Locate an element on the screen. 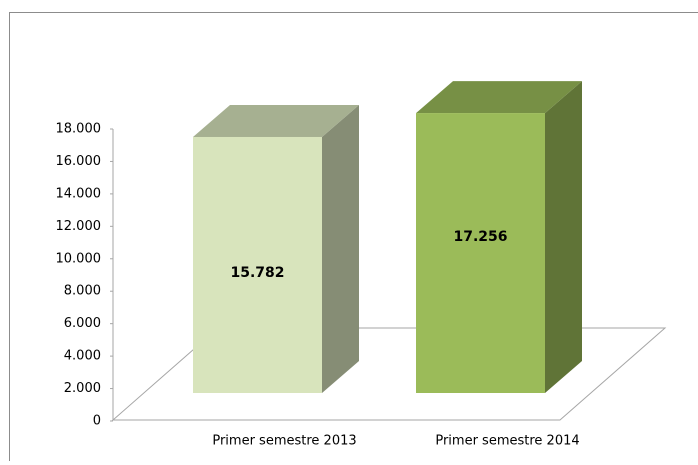 This screenshot has width=698, height=465. y-tick-label: 16.000 is located at coordinates (79, 161).